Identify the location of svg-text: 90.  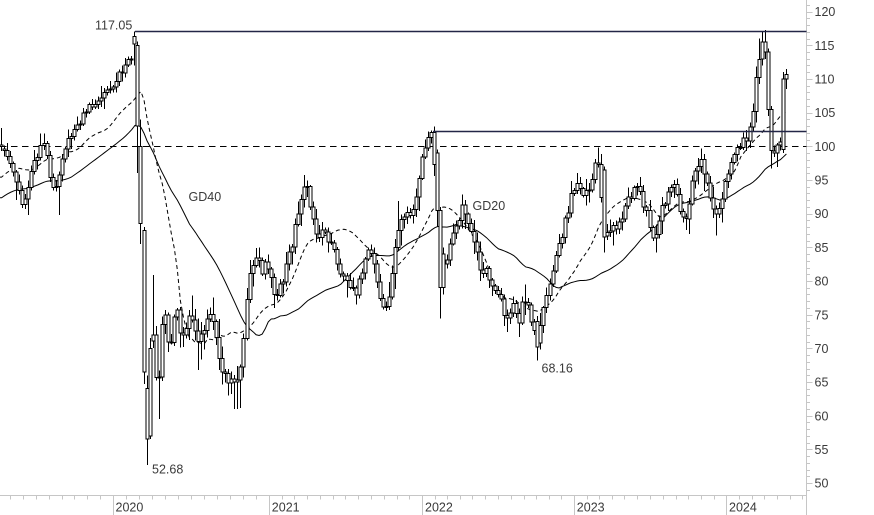
(822, 214).